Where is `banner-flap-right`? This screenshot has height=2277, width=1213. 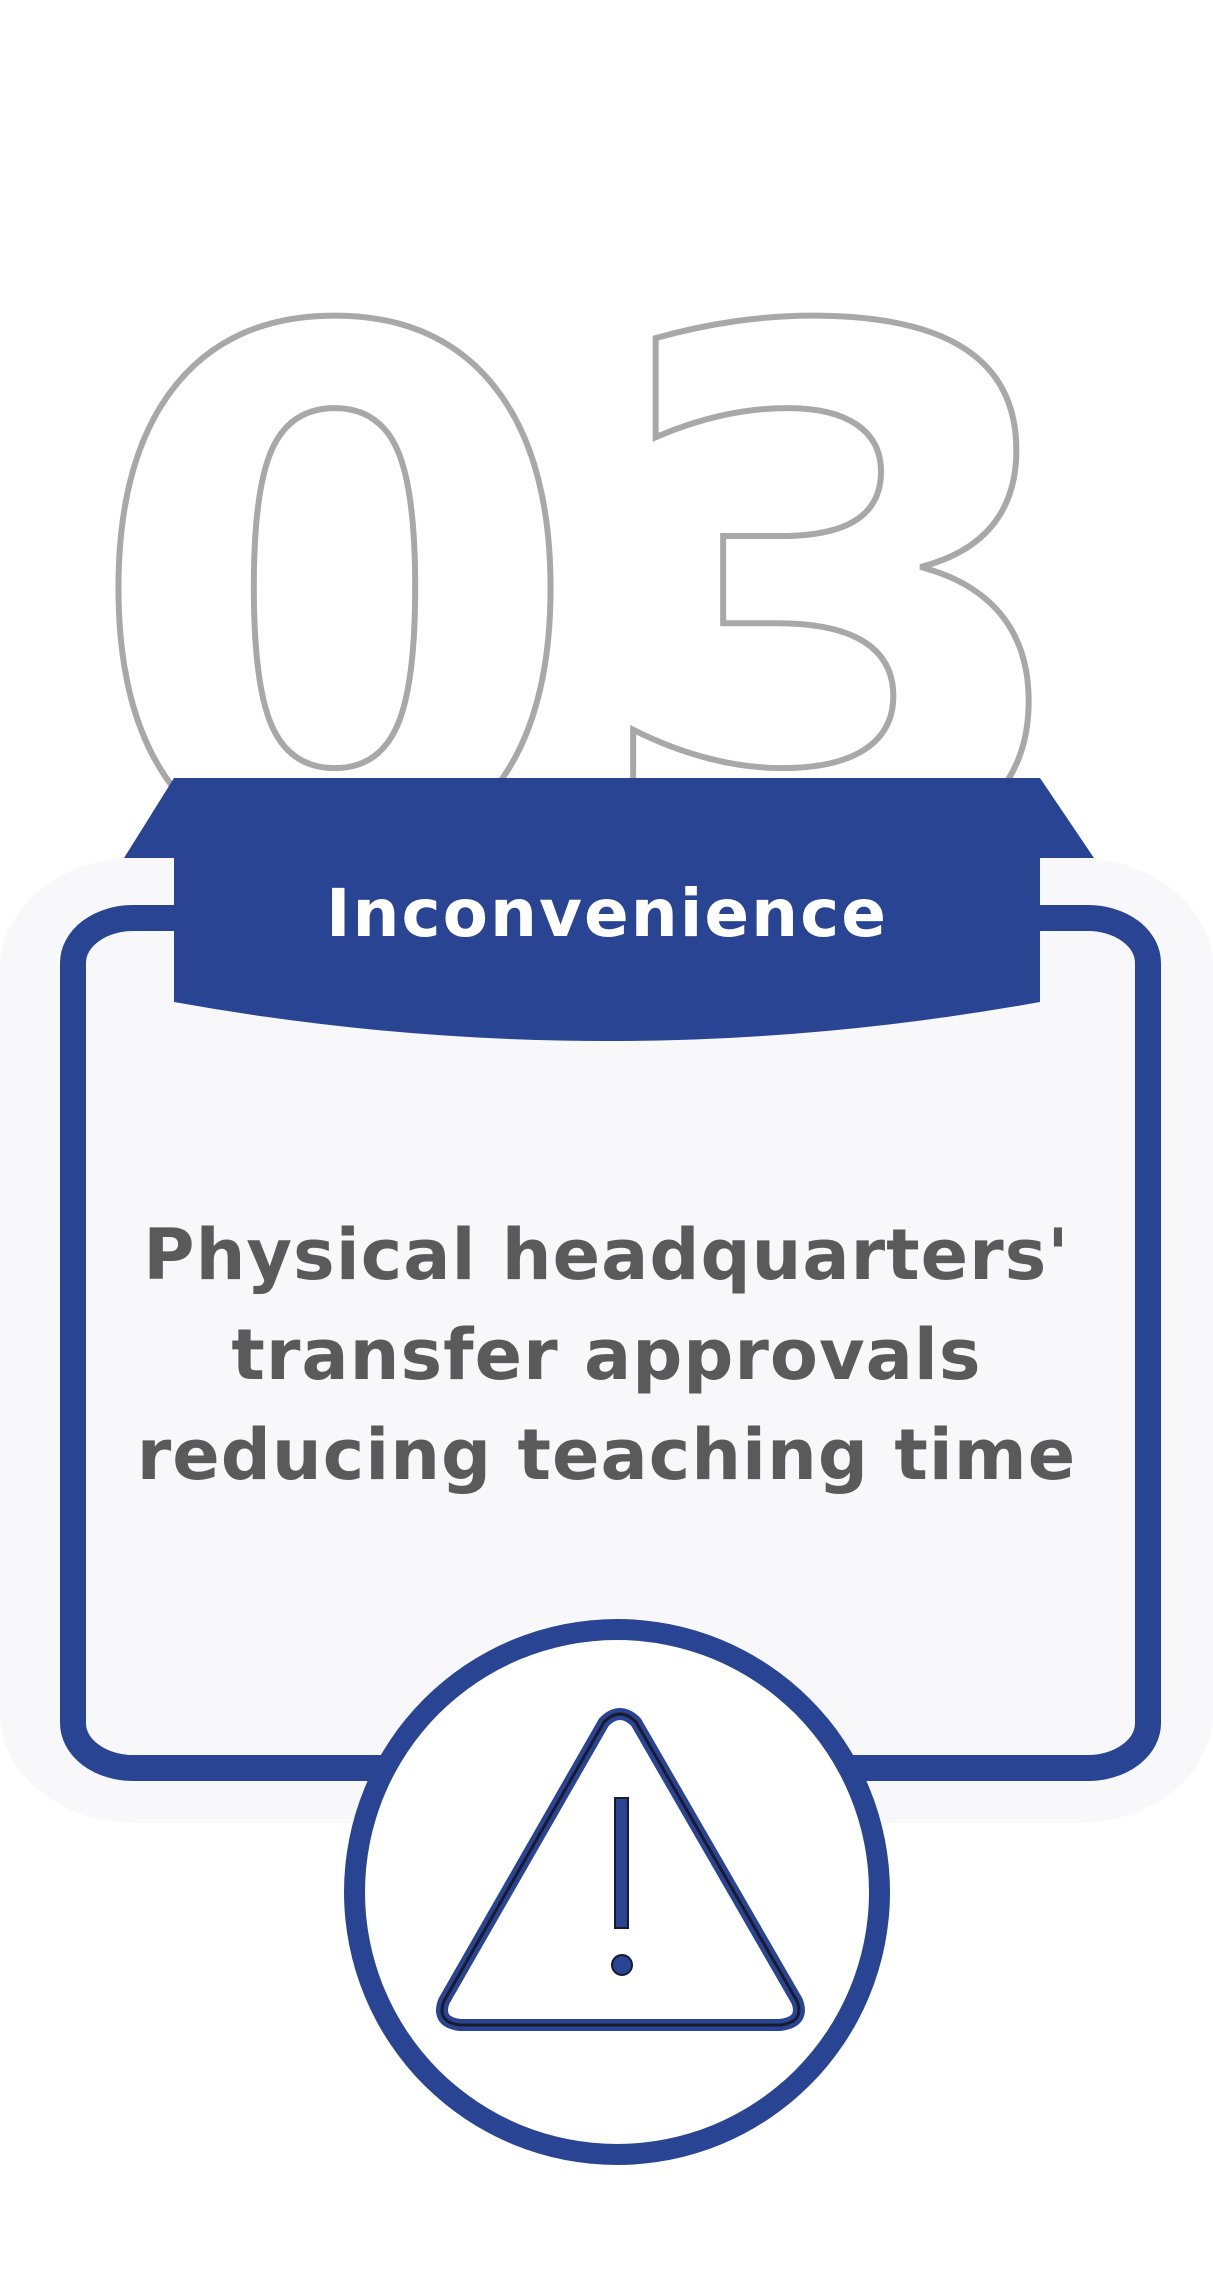 banner-flap-right is located at coordinates (1067, 818).